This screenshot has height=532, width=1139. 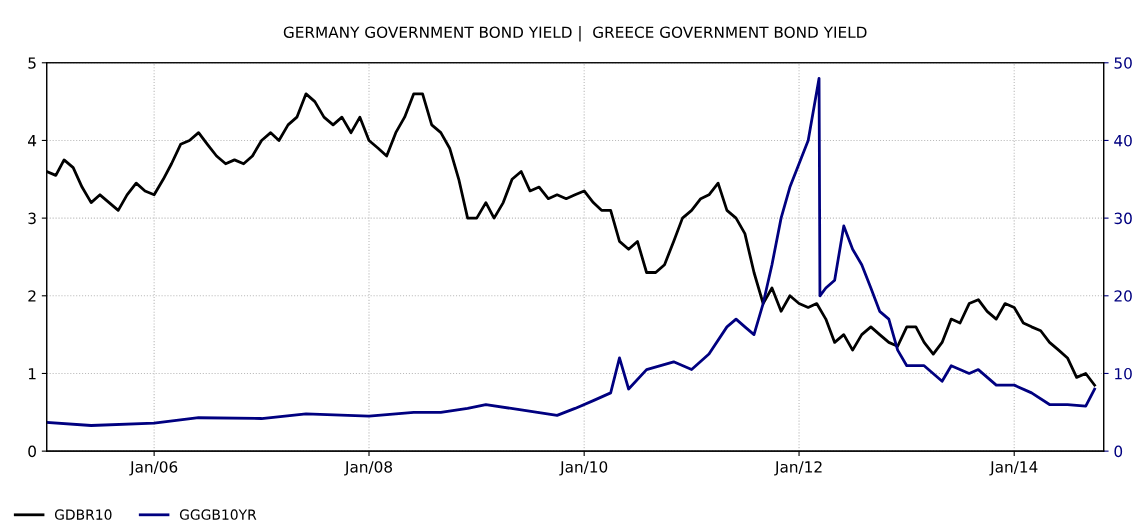 What do you see at coordinates (83, 514) in the screenshot?
I see `legend-label: GDBR10` at bounding box center [83, 514].